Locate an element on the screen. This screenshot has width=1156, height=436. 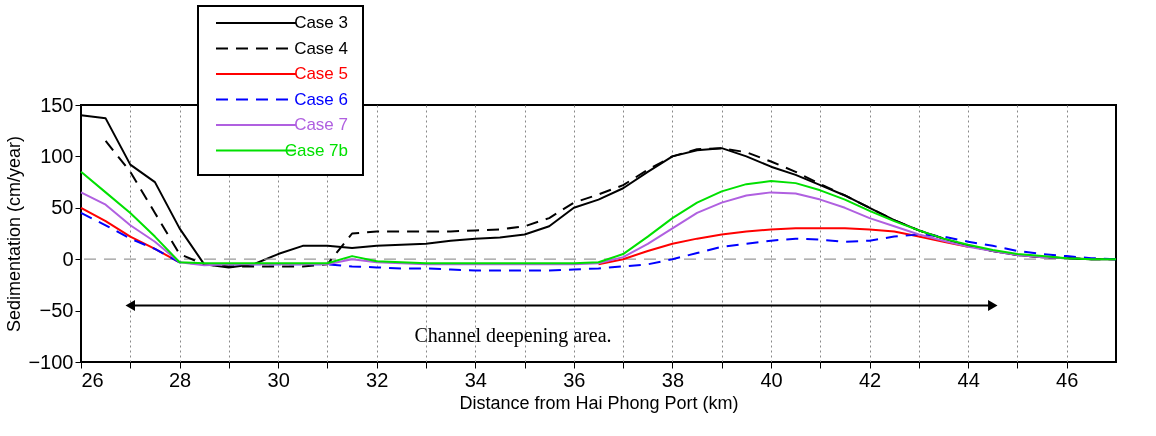
x-tick-label: 32 is located at coordinates (377, 379).